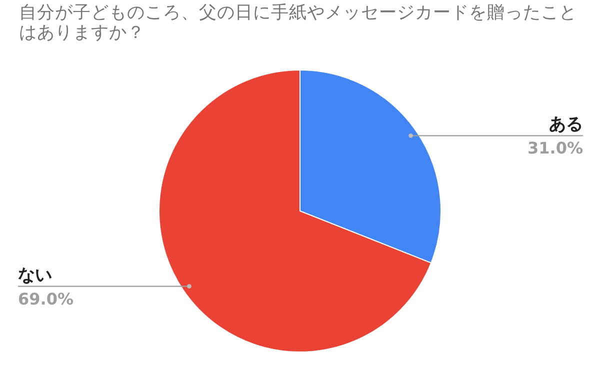 Image resolution: width=602 pixels, height=372 pixels. What do you see at coordinates (566, 124) in the screenshot?
I see `slice-label: ある` at bounding box center [566, 124].